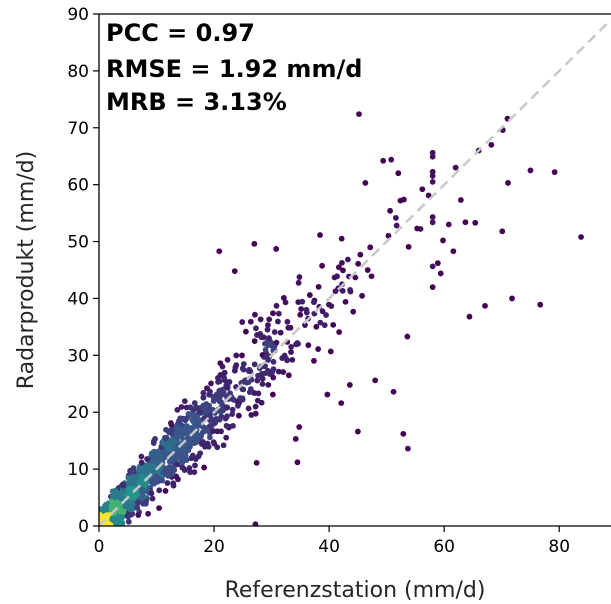 The width and height of the screenshot is (611, 604). What do you see at coordinates (26, 270) in the screenshot?
I see `y-axis-label: Radarprodukt (mm/d)` at bounding box center [26, 270].